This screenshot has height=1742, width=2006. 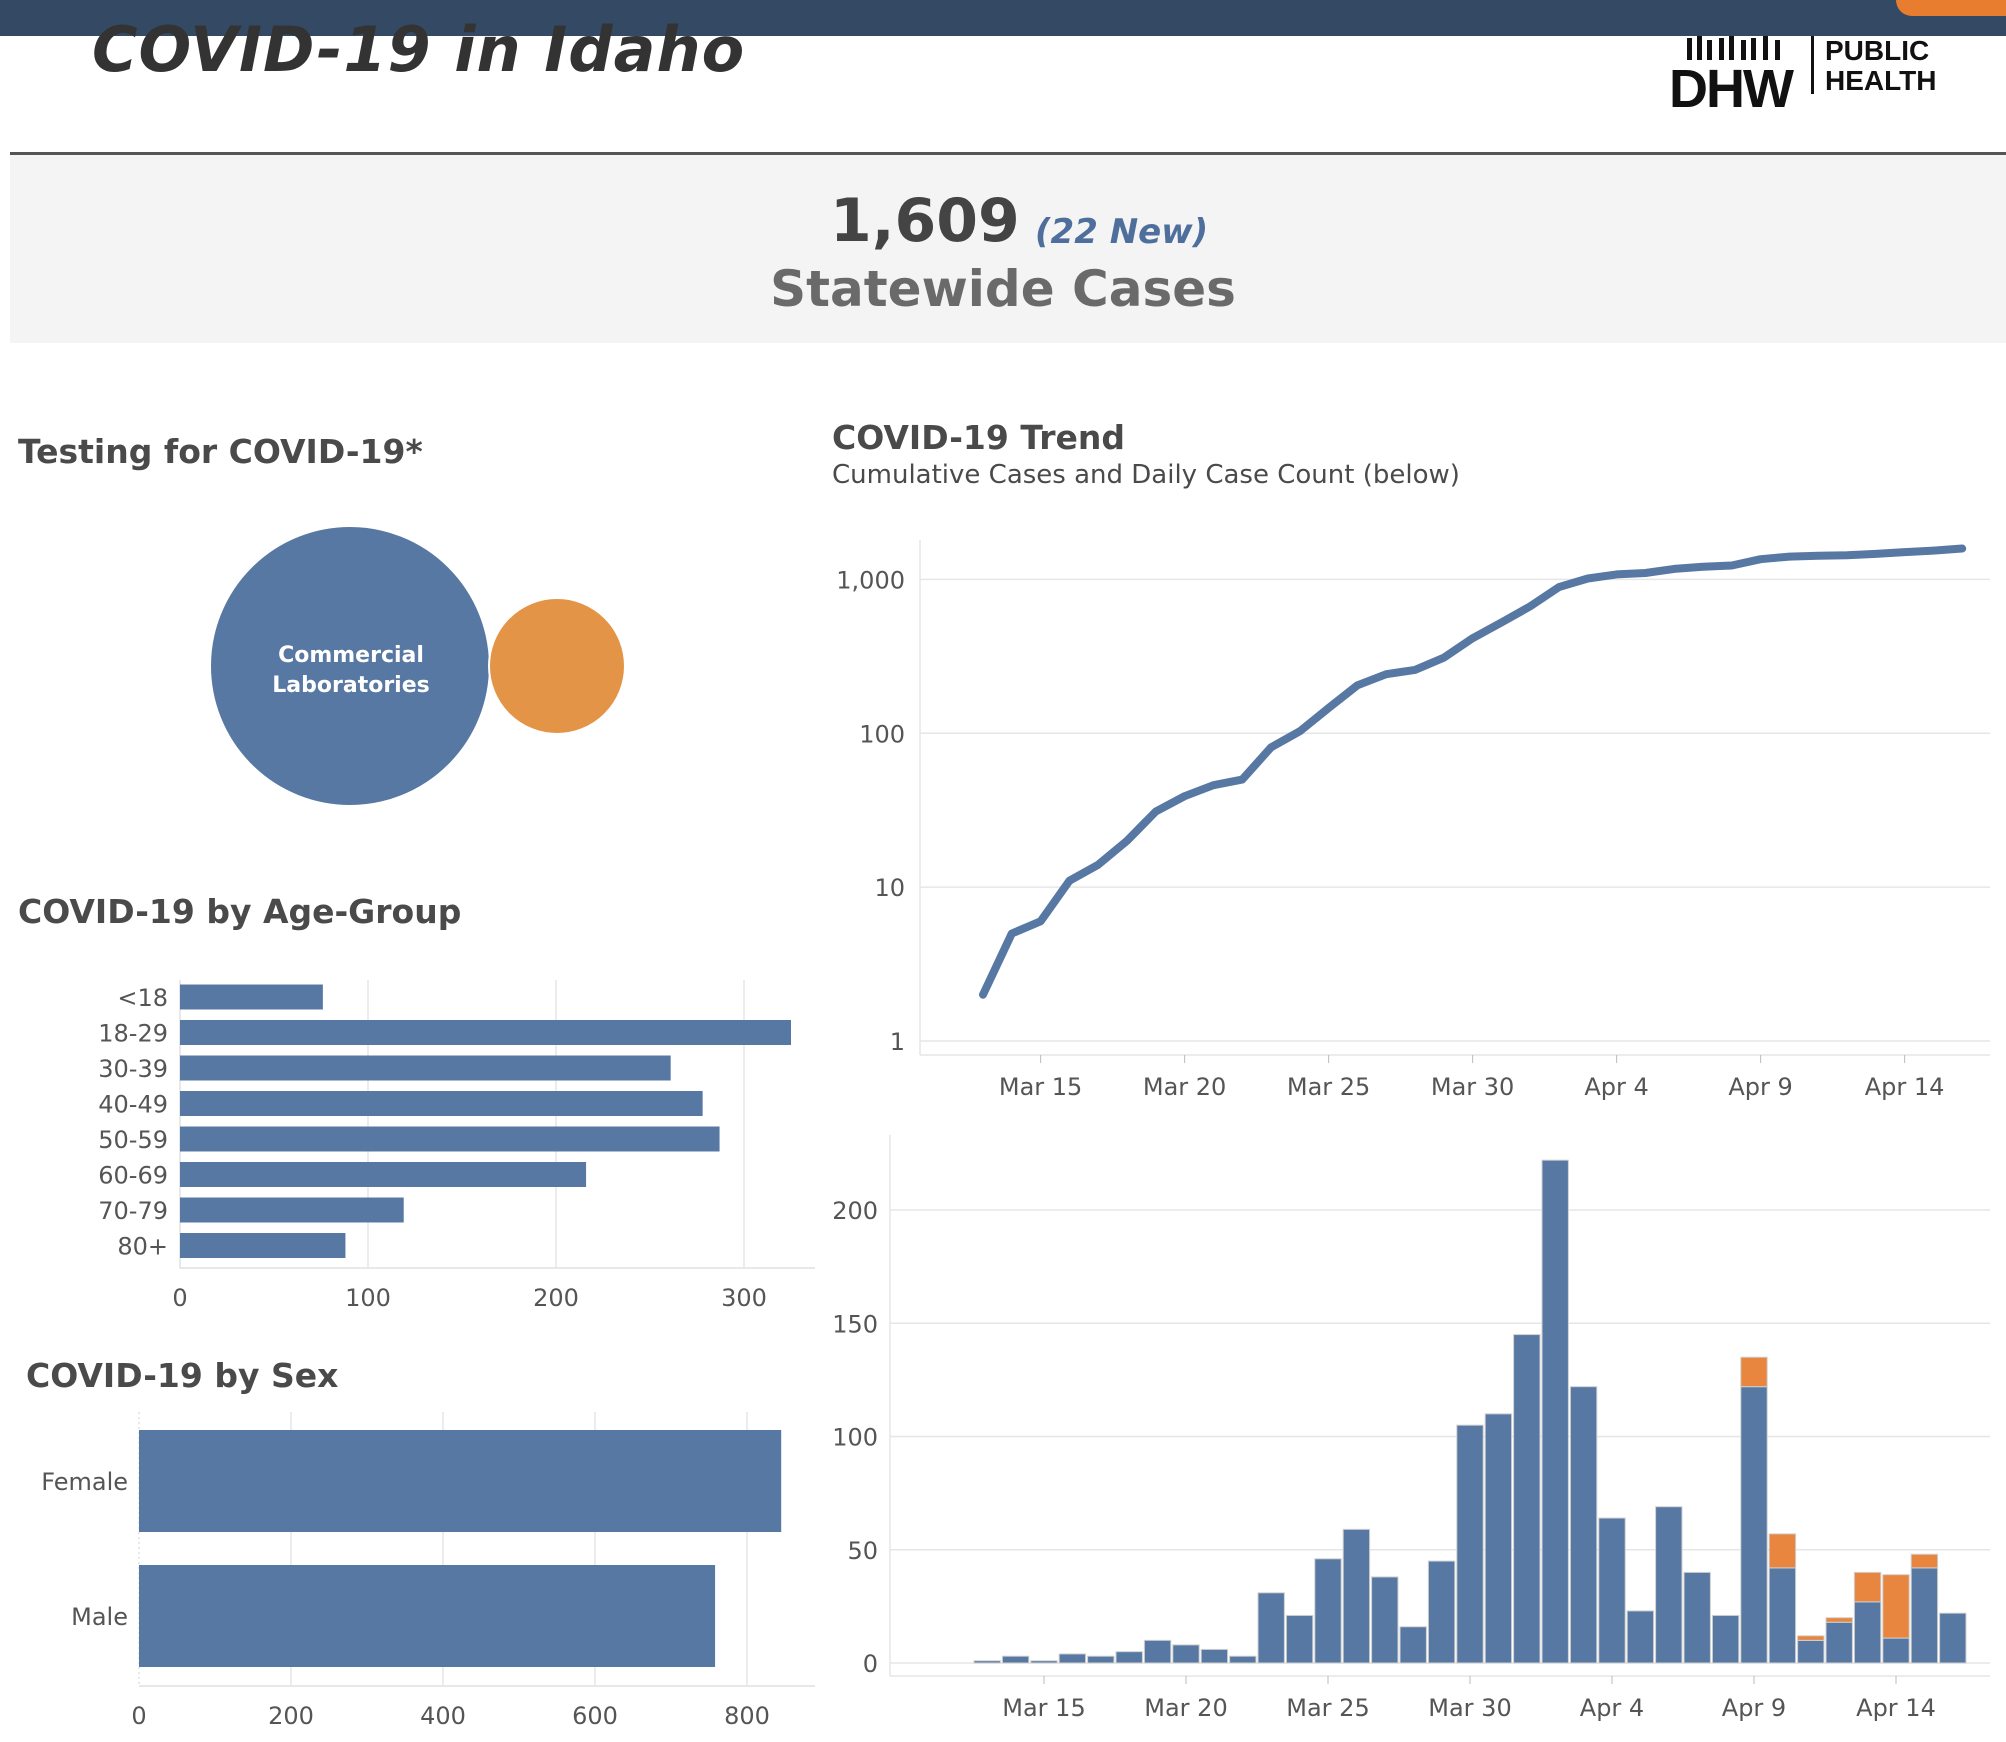 I want to click on y-tick-label: 1,000, so click(x=870, y=580).